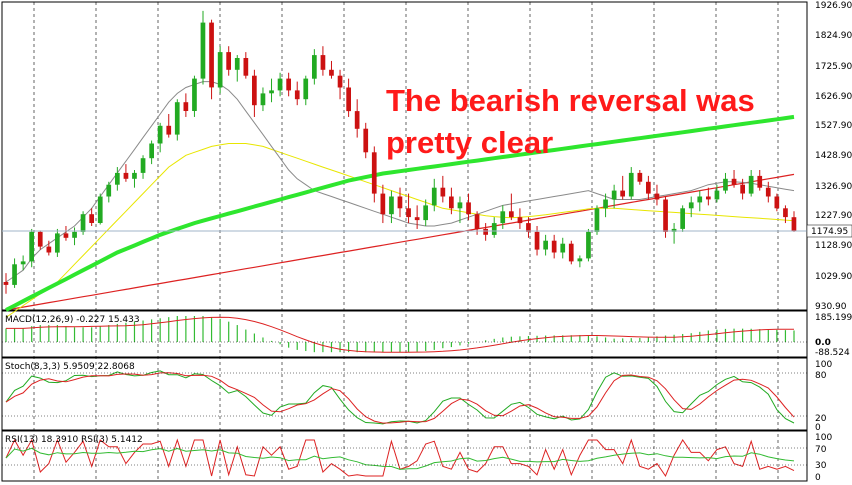 This screenshot has width=852, height=485. What do you see at coordinates (833, 36) in the screenshot?
I see `price-tick: 1824.90` at bounding box center [833, 36].